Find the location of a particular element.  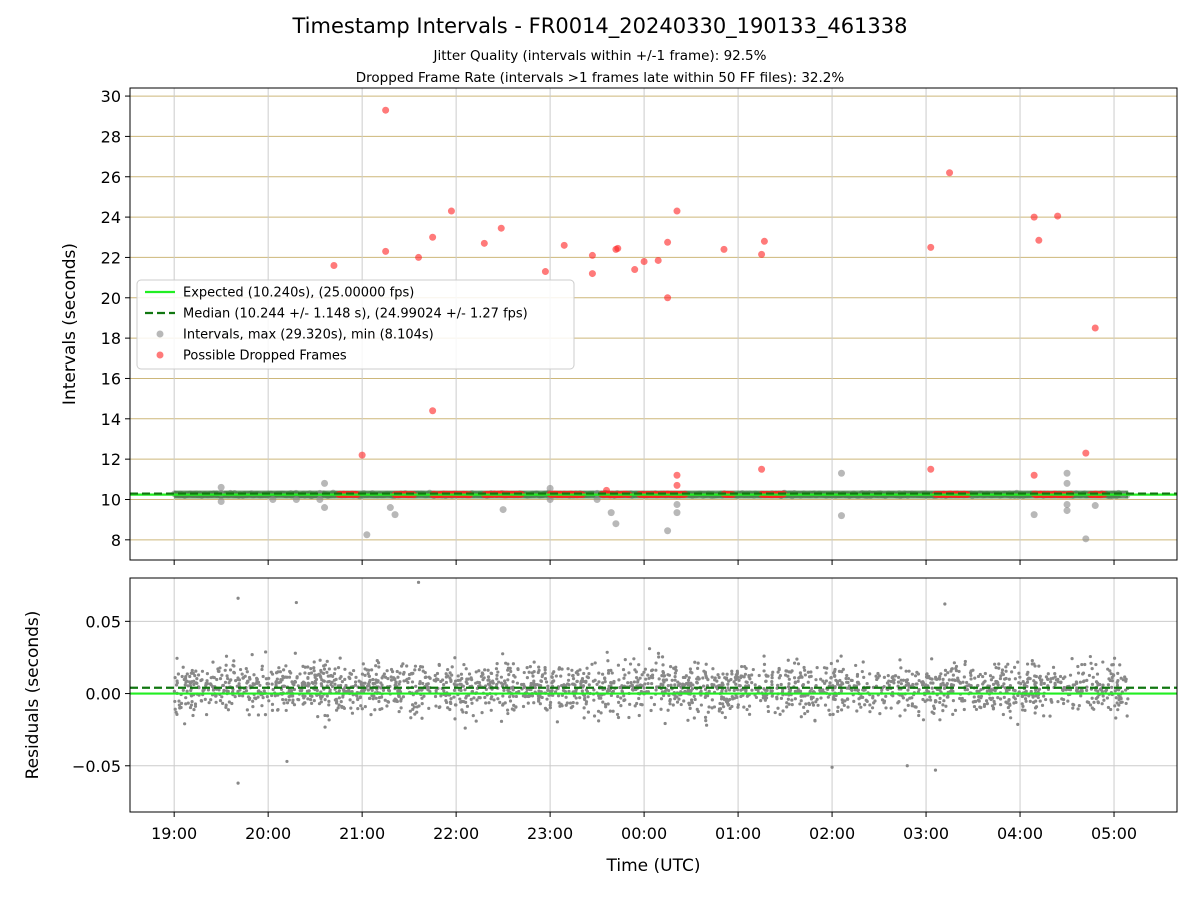

legend-label-intervals: Intervals, max (29.320s), min (8.104s) is located at coordinates (308, 335).